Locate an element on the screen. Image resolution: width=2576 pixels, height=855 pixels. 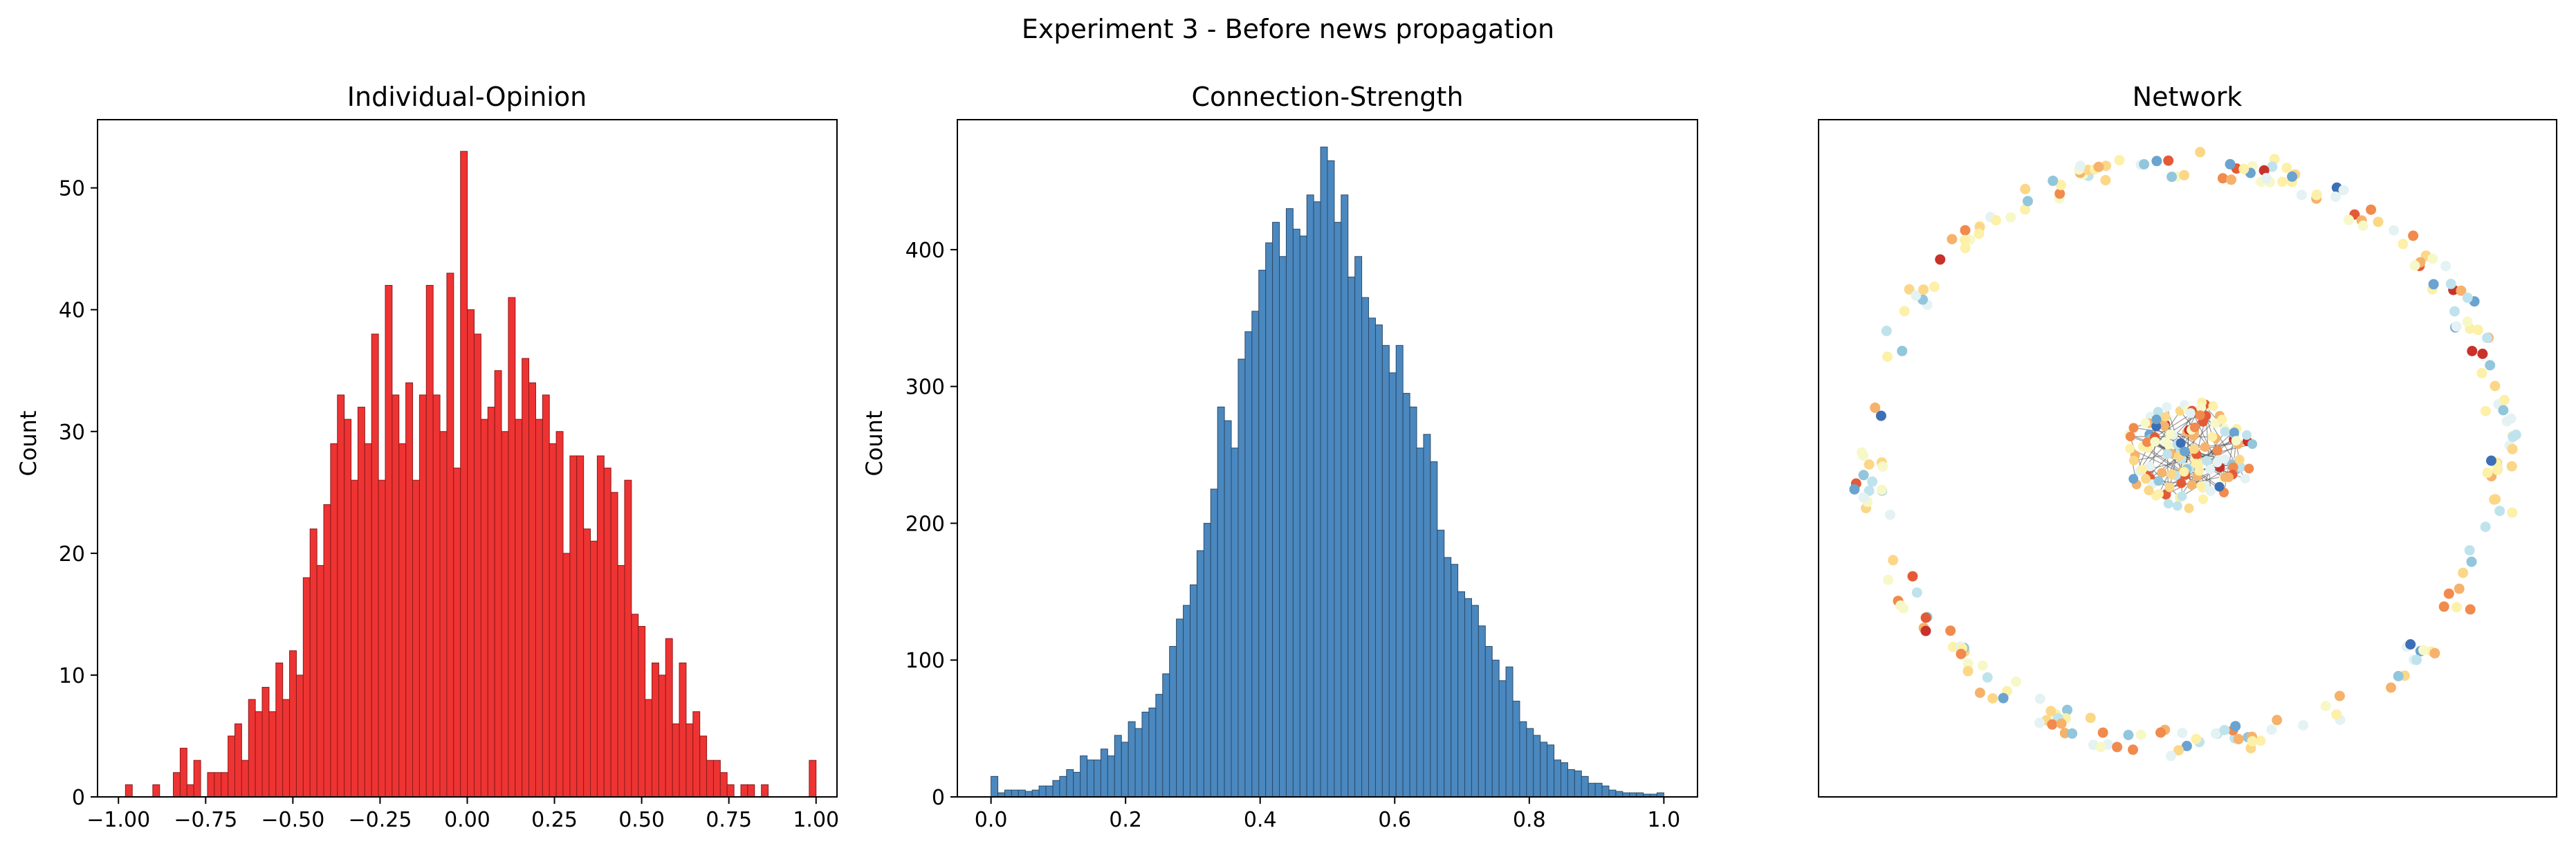
strength-ytick-label: 400 is located at coordinates (925, 251).